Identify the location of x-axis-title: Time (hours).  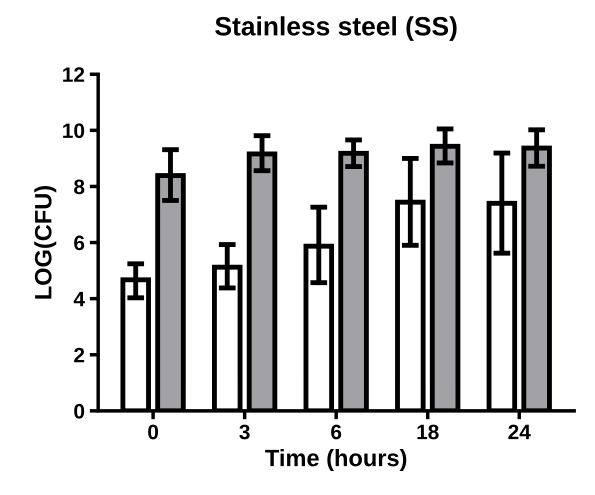
(335, 460).